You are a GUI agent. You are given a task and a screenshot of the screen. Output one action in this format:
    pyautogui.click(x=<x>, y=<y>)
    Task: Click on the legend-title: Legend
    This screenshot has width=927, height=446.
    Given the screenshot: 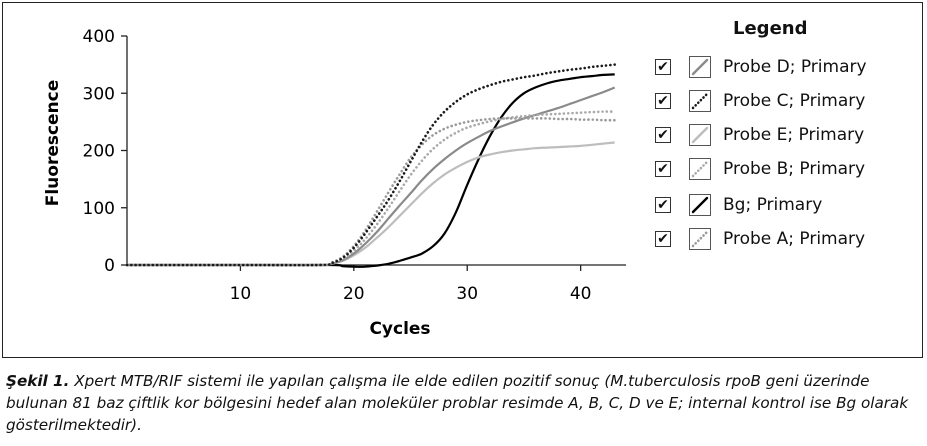 What is the action you would take?
    pyautogui.click(x=770, y=28)
    